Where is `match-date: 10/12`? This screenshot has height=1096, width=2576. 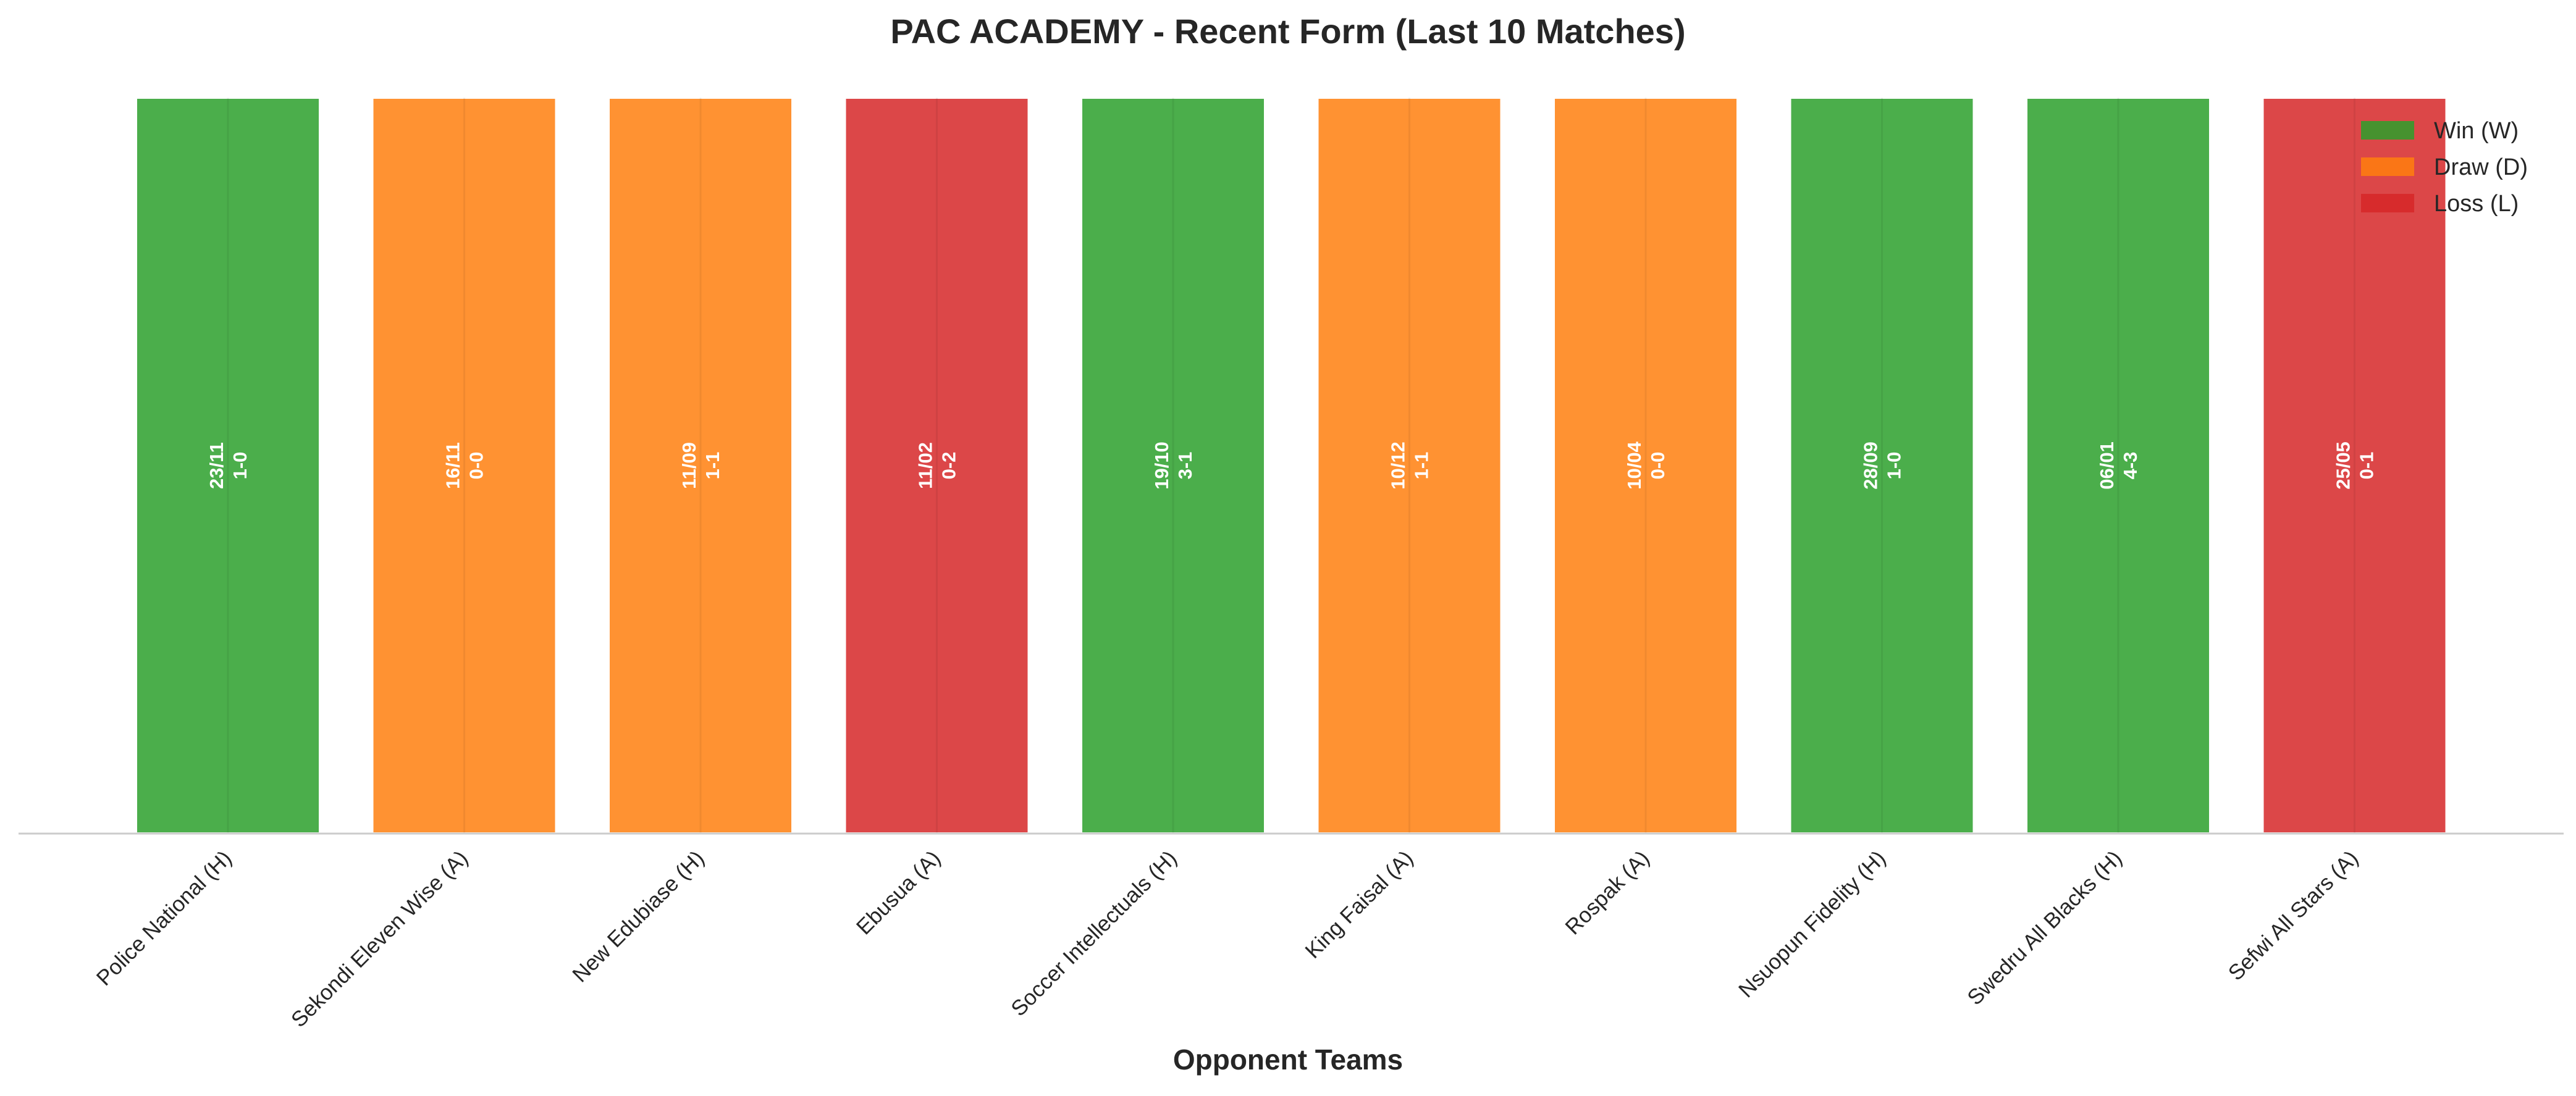
match-date: 10/12 is located at coordinates (1398, 466).